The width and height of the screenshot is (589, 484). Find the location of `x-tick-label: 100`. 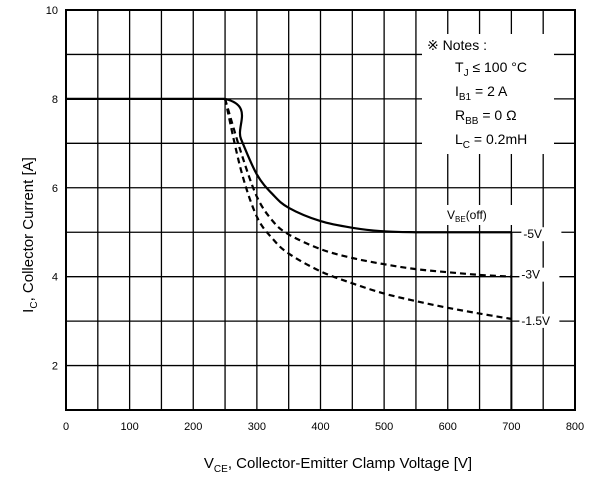

x-tick-label: 100 is located at coordinates (129, 427).